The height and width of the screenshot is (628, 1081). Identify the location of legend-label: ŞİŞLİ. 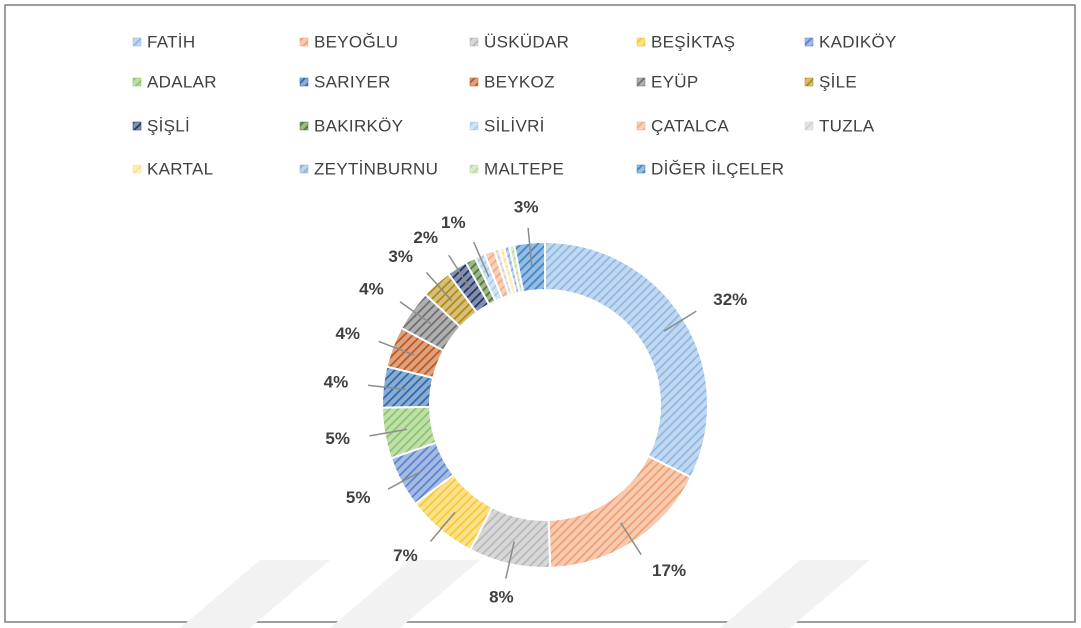
(168, 125).